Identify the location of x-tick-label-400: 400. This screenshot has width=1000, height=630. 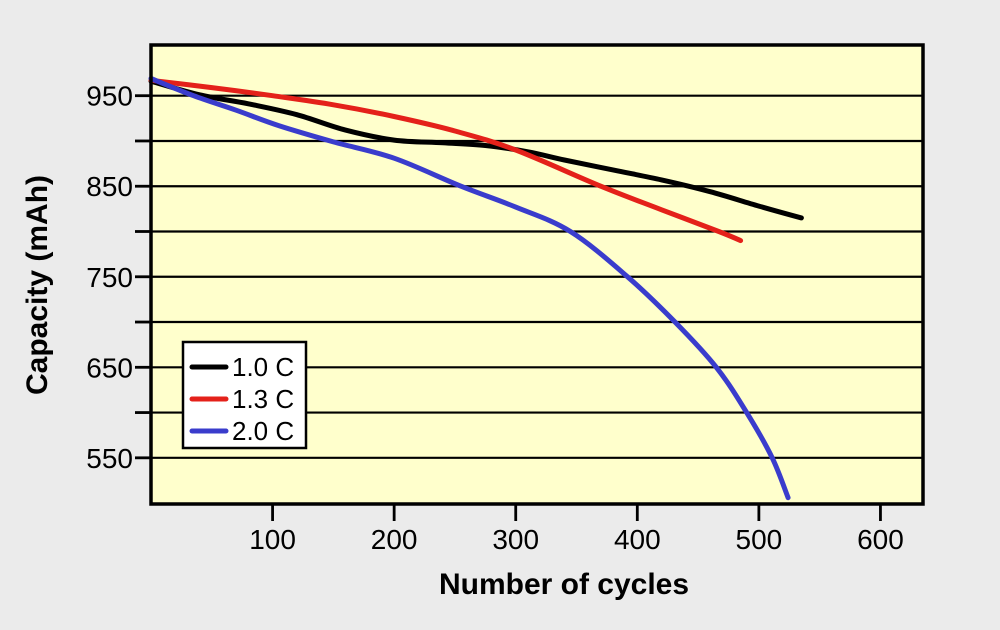
(637, 539).